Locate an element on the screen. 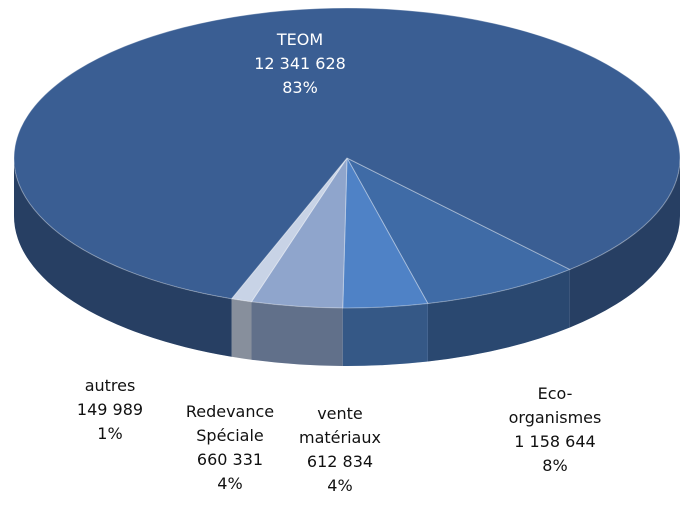  data-label: autres 149 989 1% is located at coordinates (110, 410).